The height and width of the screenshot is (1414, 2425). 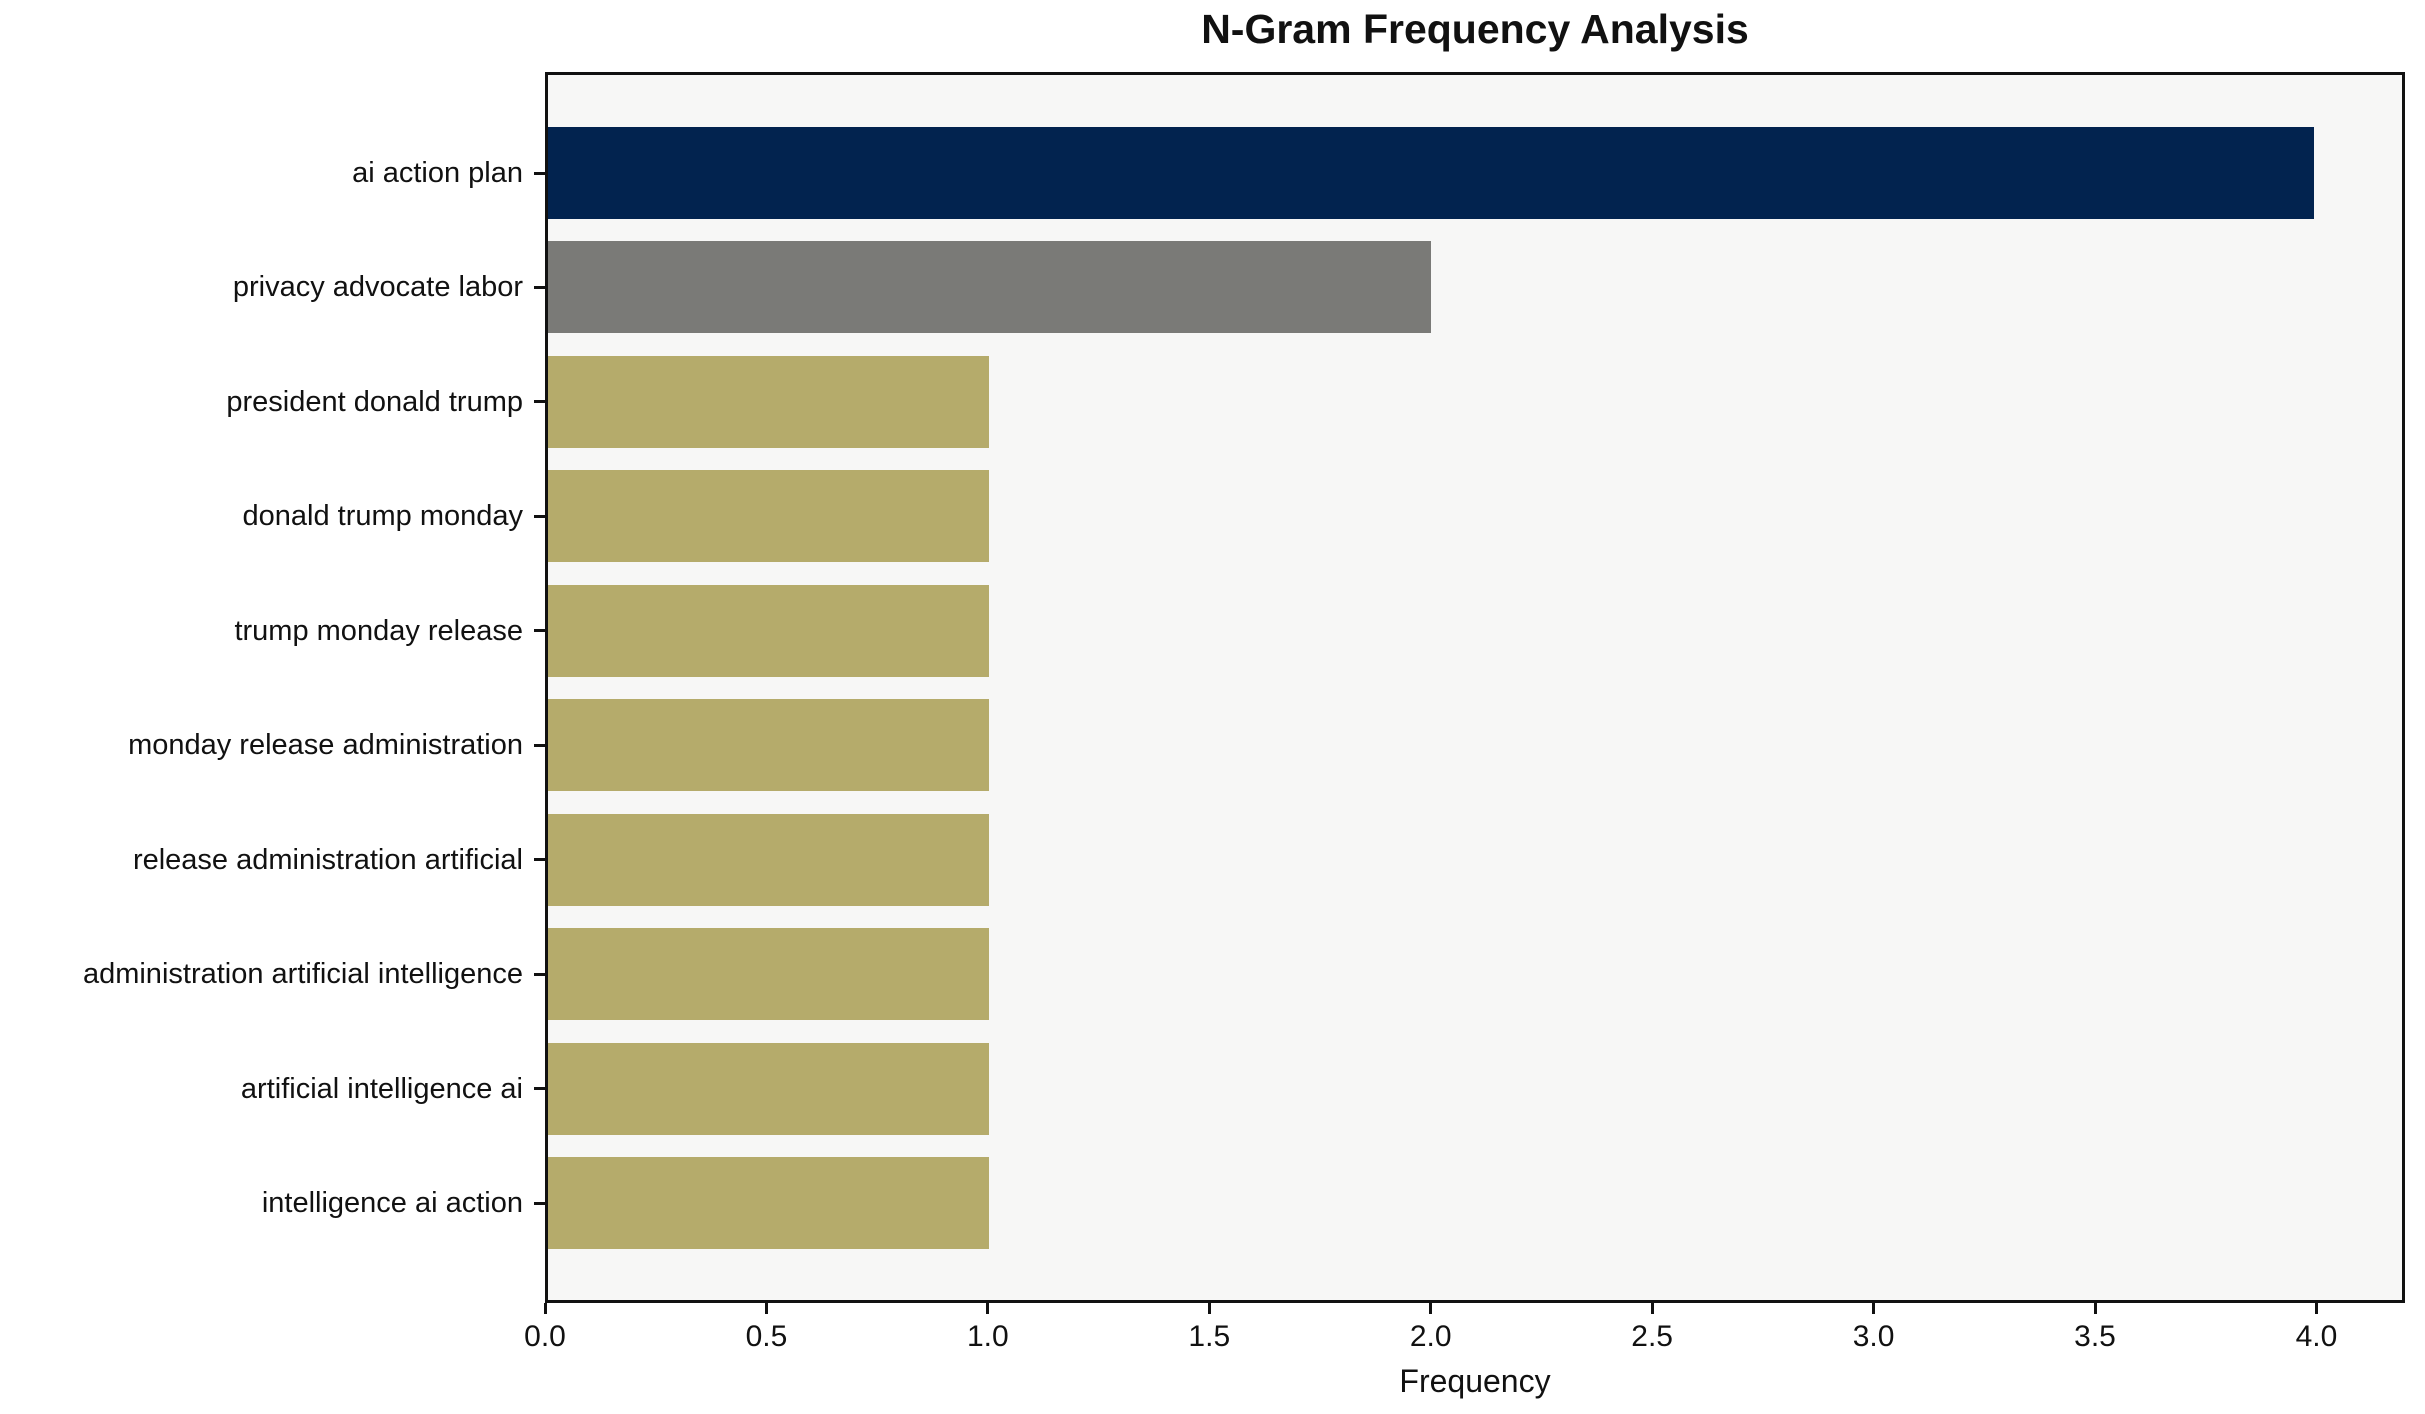 I want to click on bar-ai-action-plan, so click(x=1431, y=173).